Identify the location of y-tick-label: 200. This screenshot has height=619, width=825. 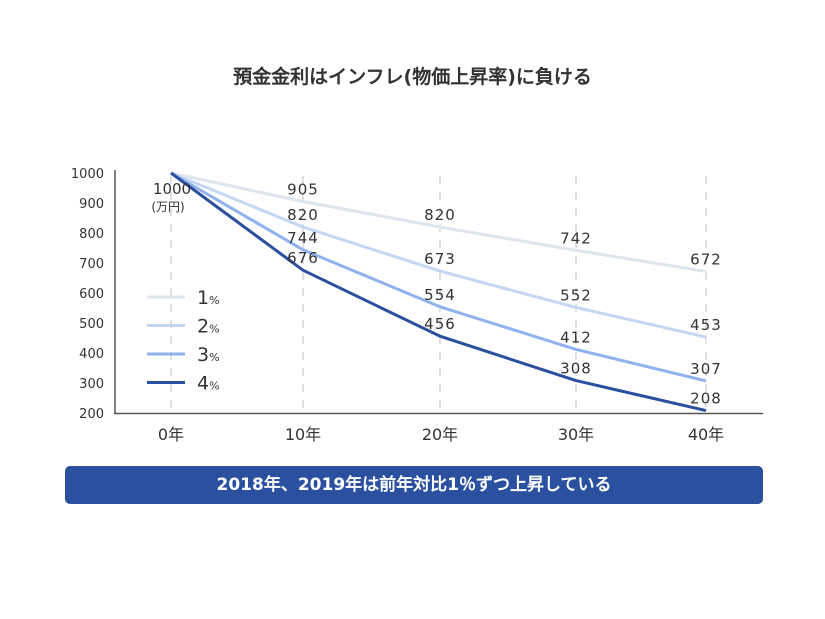
(91, 414).